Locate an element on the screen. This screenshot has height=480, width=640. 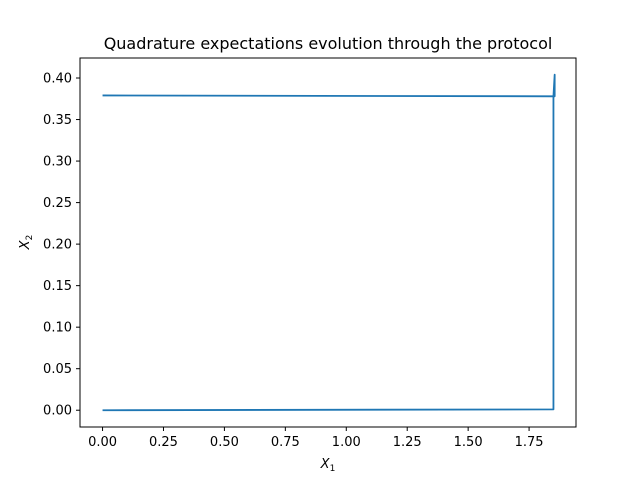
y-axis-label: X2 is located at coordinates (26, 243).